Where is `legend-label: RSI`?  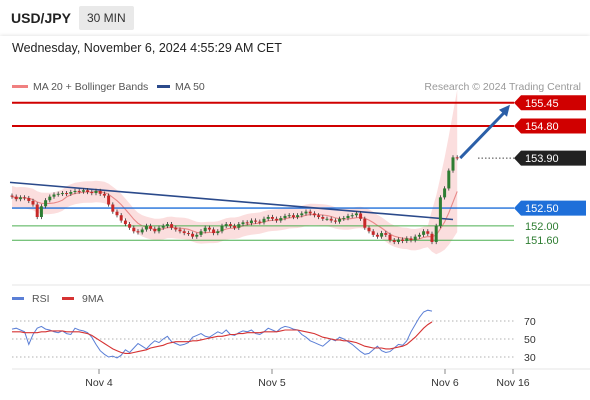 legend-label: RSI is located at coordinates (41, 299).